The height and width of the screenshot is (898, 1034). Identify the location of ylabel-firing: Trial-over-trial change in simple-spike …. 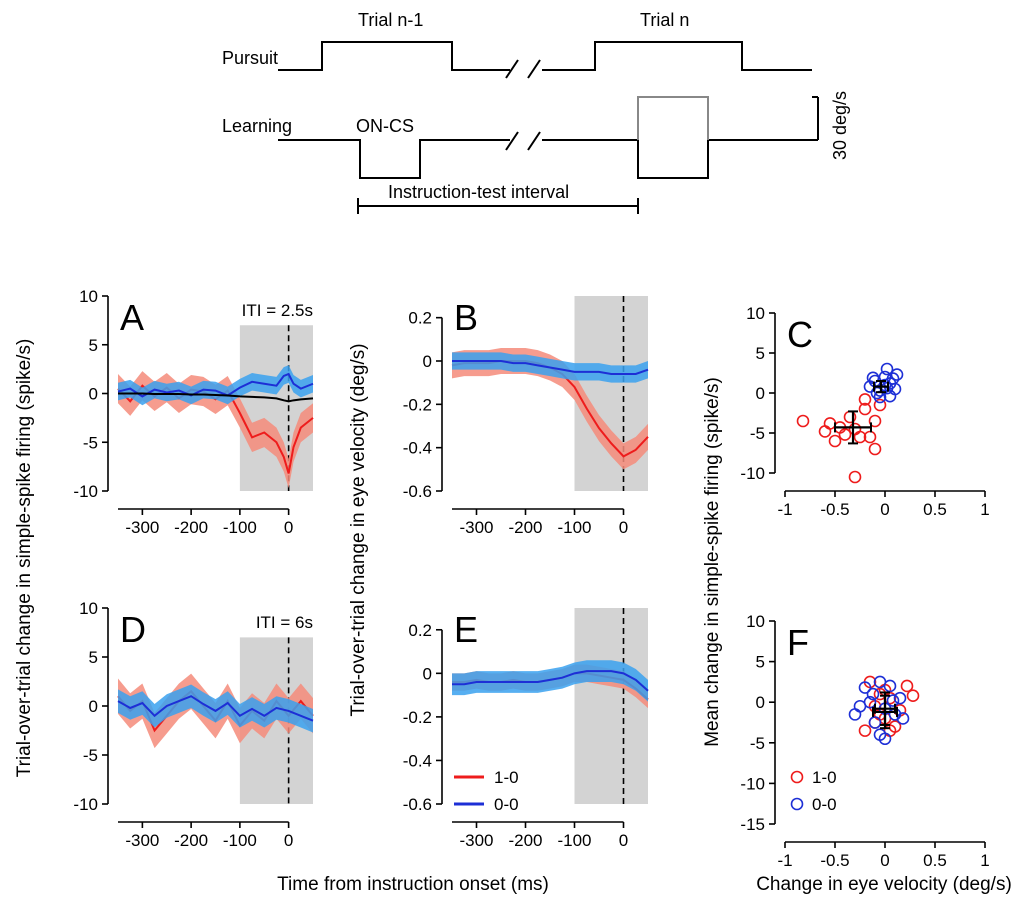
(24, 558).